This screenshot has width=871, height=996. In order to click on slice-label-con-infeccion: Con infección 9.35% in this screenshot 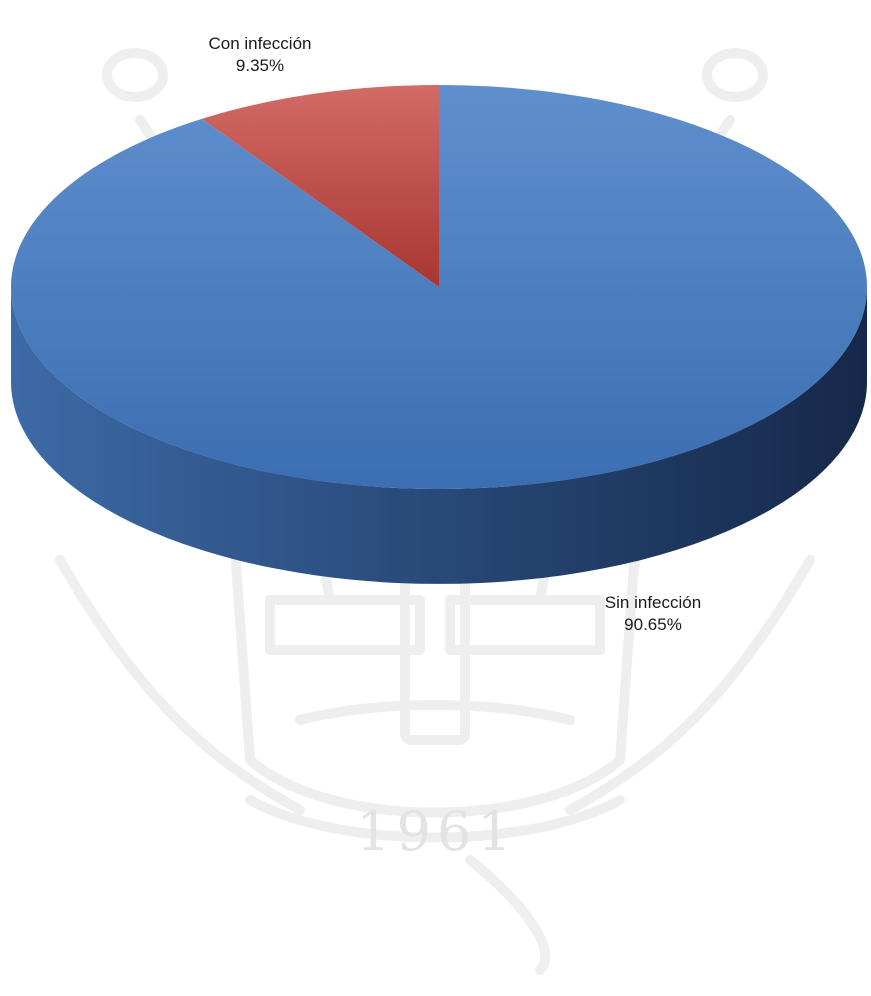, I will do `click(260, 55)`.